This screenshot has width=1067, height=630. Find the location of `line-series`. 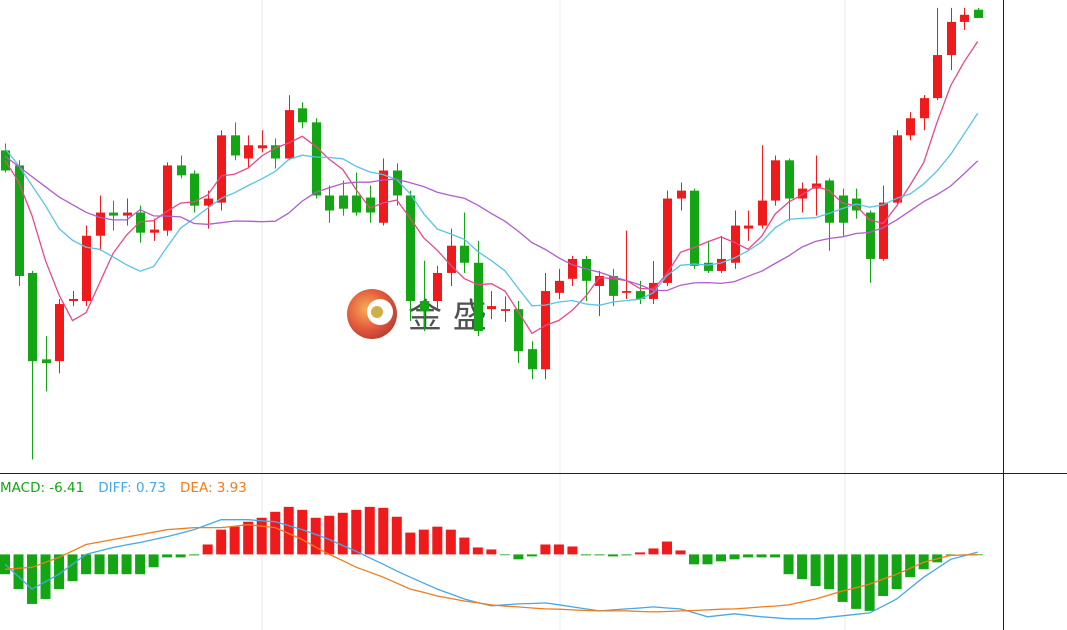

line-series is located at coordinates (491, 569).